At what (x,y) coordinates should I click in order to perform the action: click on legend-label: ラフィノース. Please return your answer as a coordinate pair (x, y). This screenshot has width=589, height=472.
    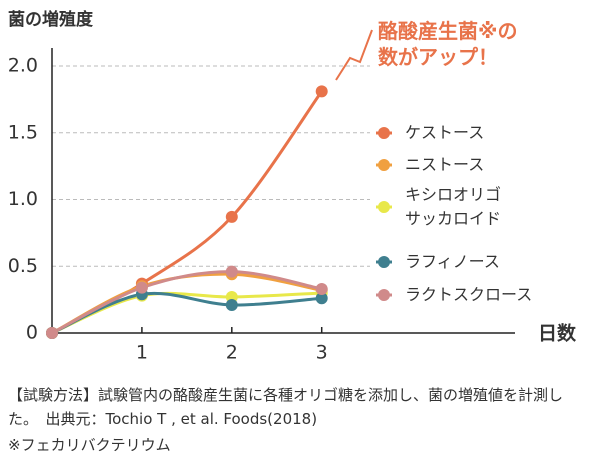
    Looking at the image, I should click on (452, 261).